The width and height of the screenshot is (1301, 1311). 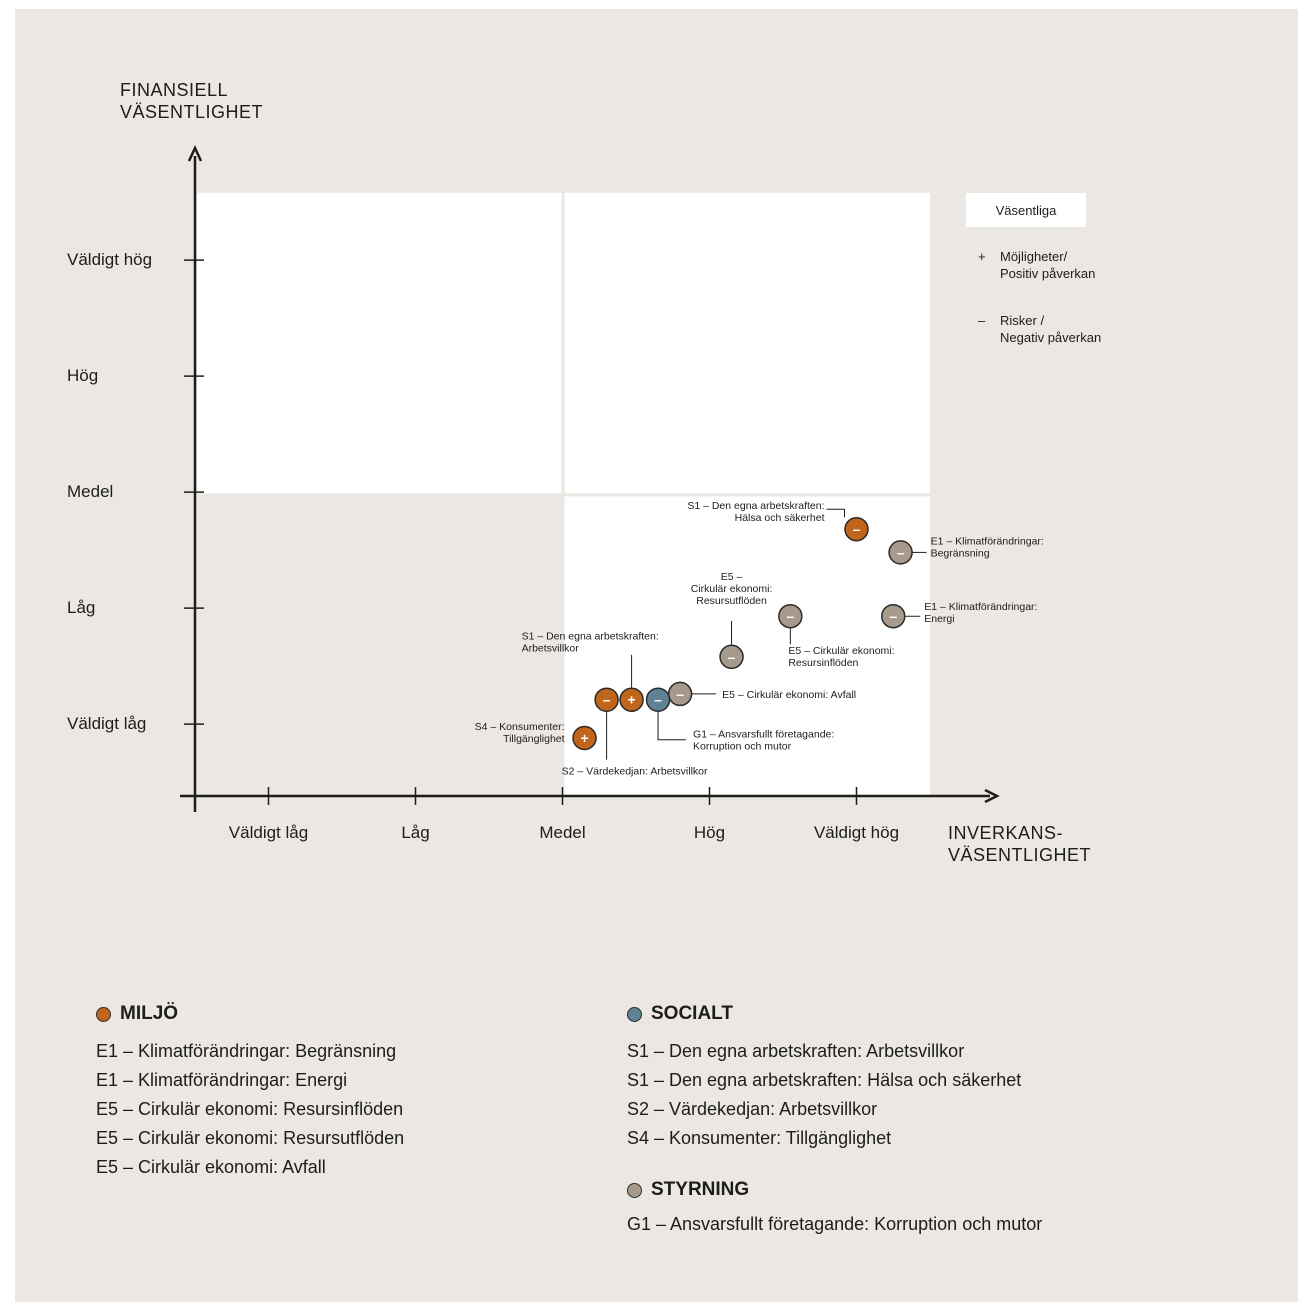 I want to click on y-axis-arrow-icon, so click(x=195, y=153).